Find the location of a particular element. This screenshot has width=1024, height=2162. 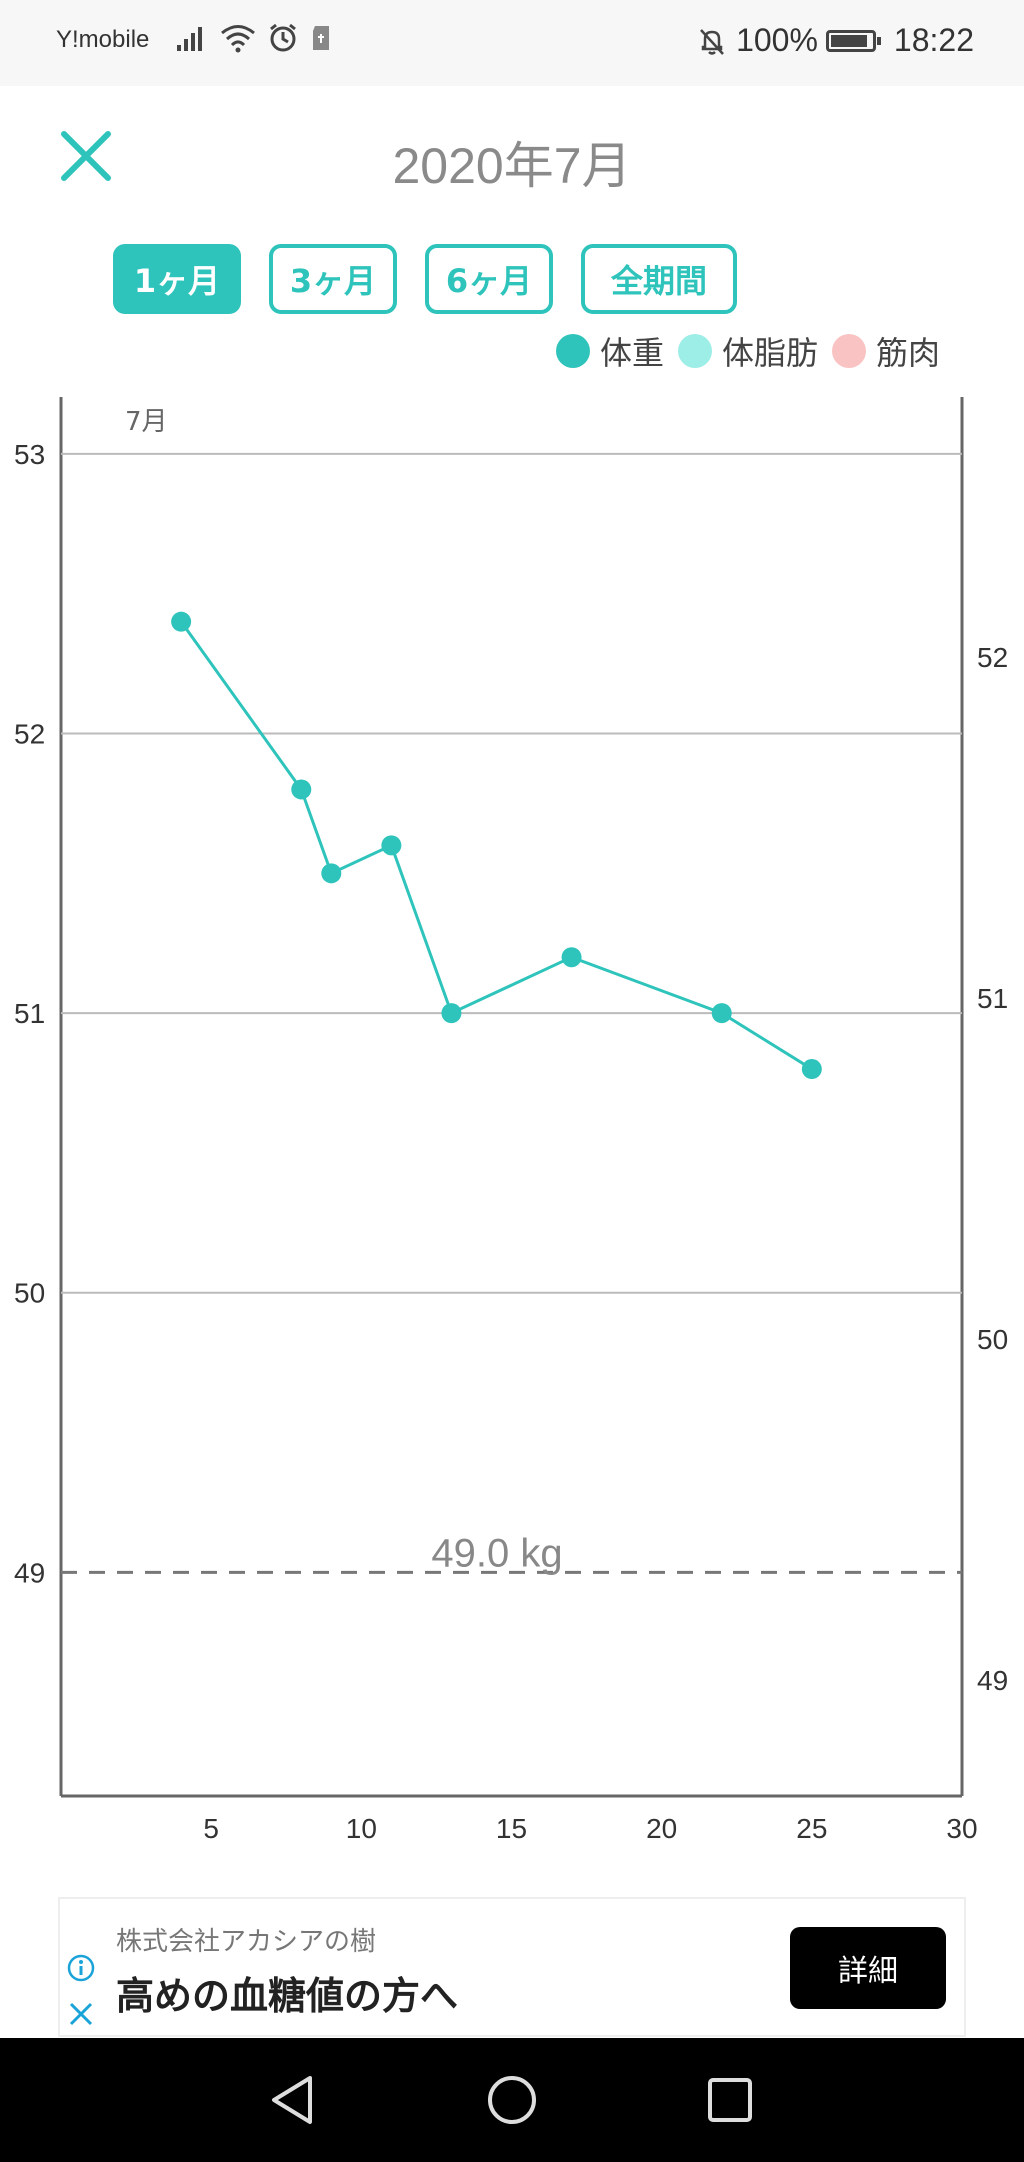

target-label: 49.0 kg is located at coordinates (496, 1553).